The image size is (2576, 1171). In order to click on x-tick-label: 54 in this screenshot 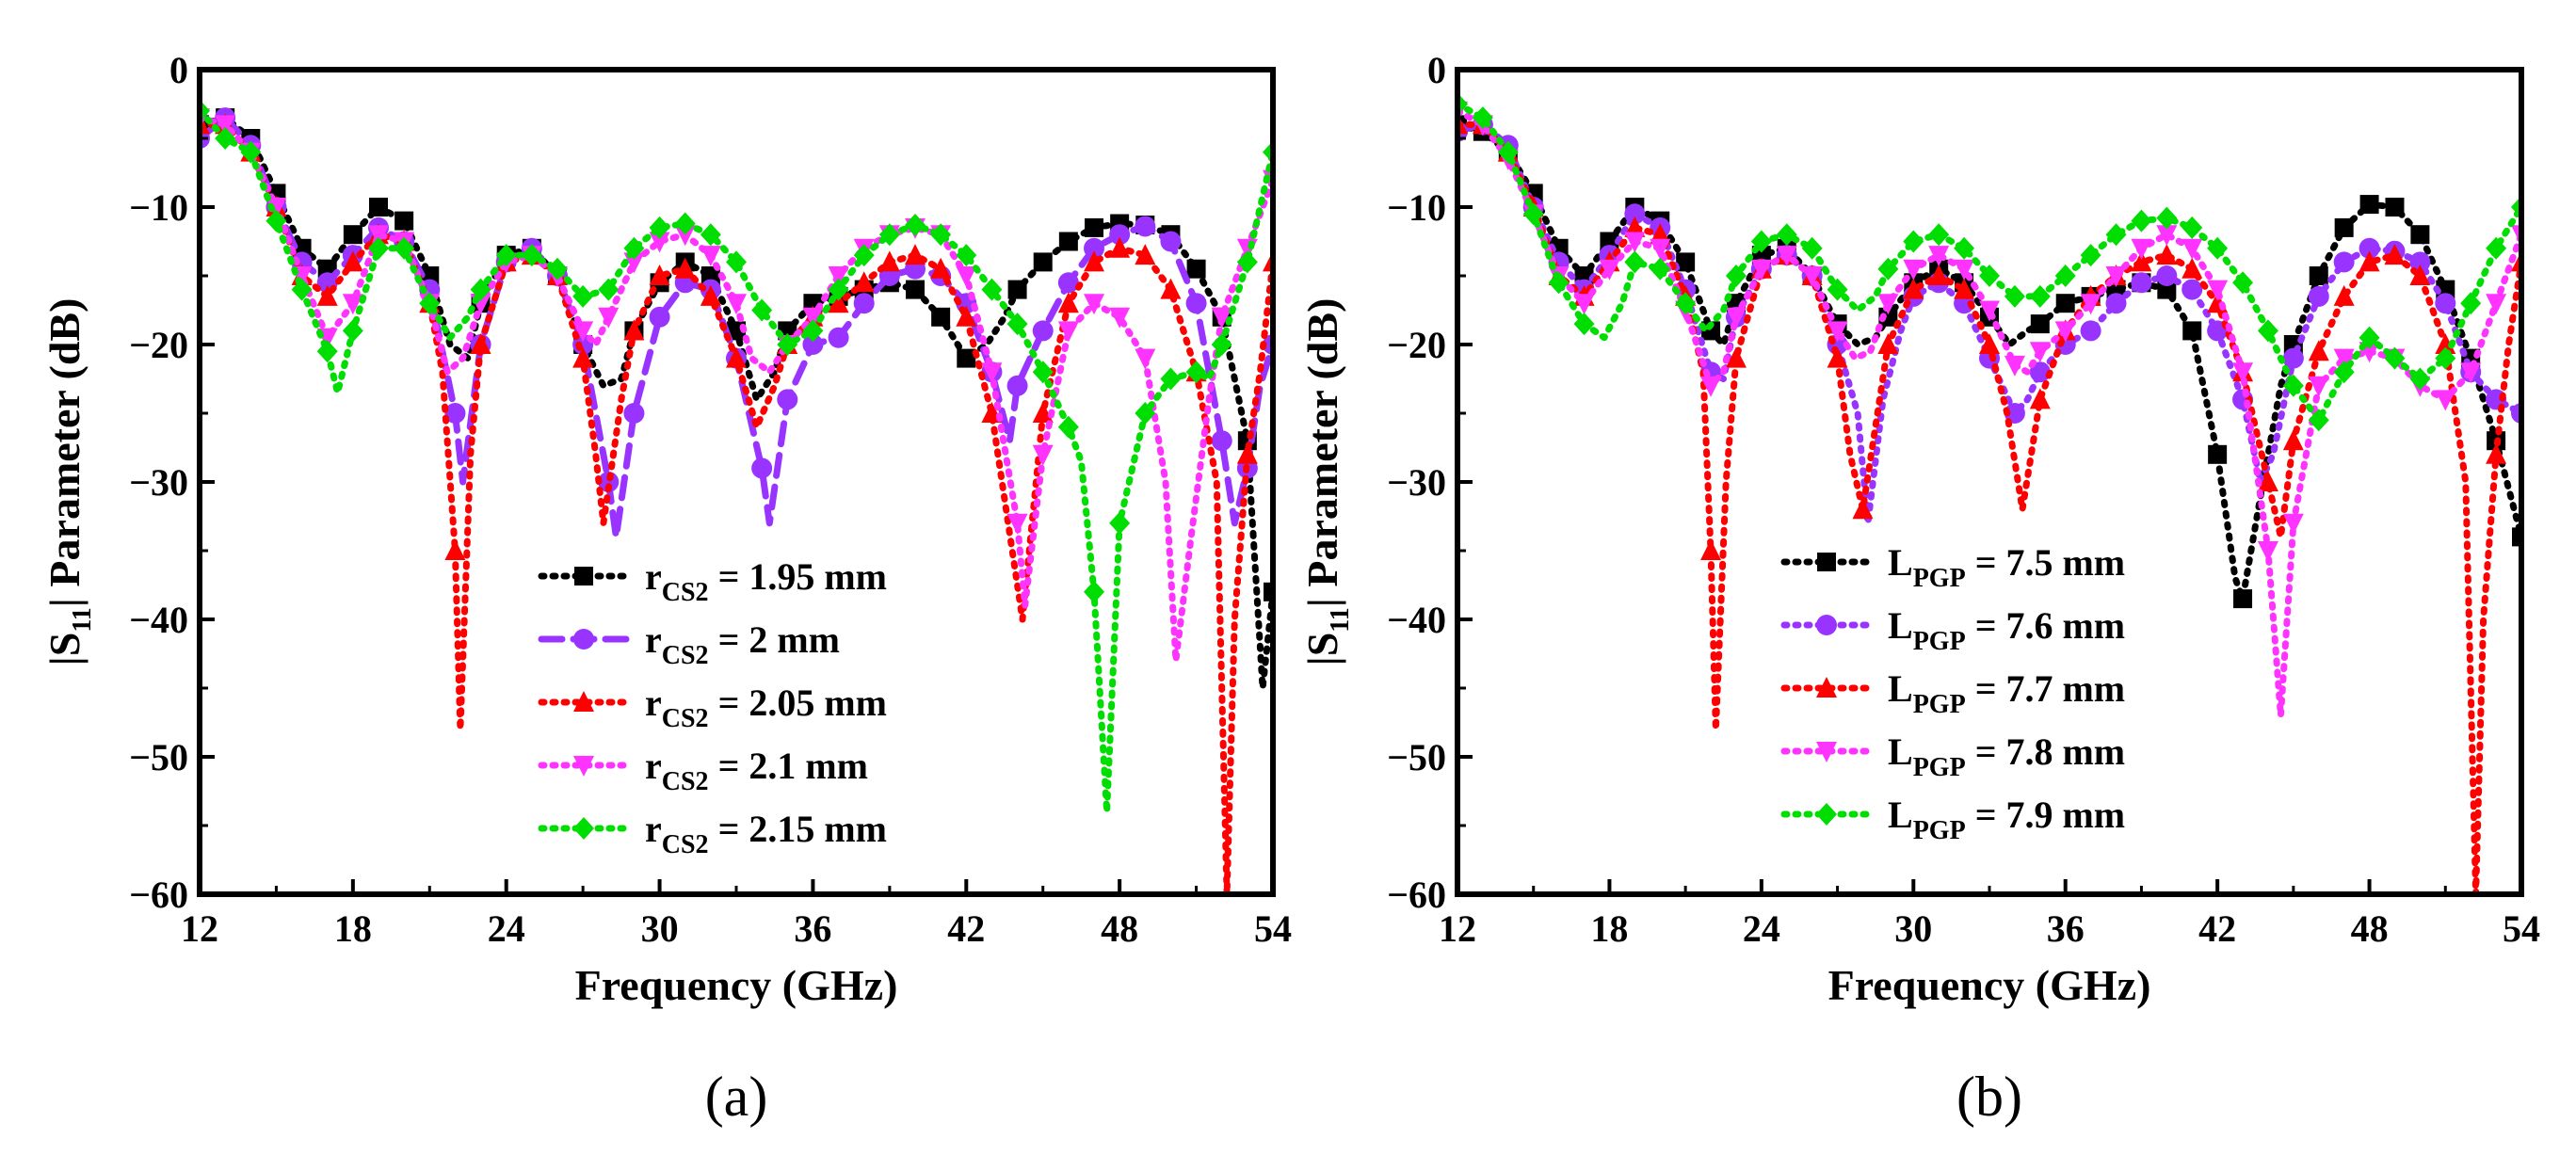, I will do `click(1273, 928)`.